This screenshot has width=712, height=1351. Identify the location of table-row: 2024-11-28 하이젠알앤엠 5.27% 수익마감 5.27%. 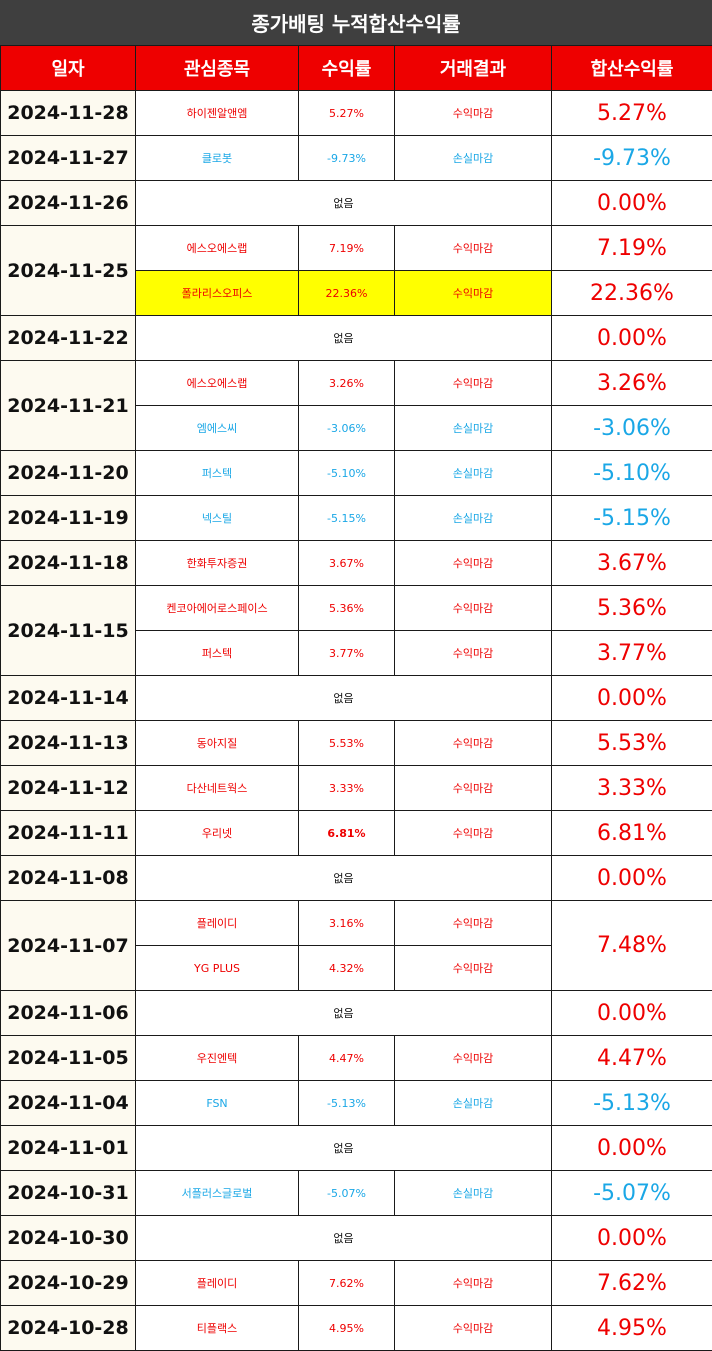
(356, 113).